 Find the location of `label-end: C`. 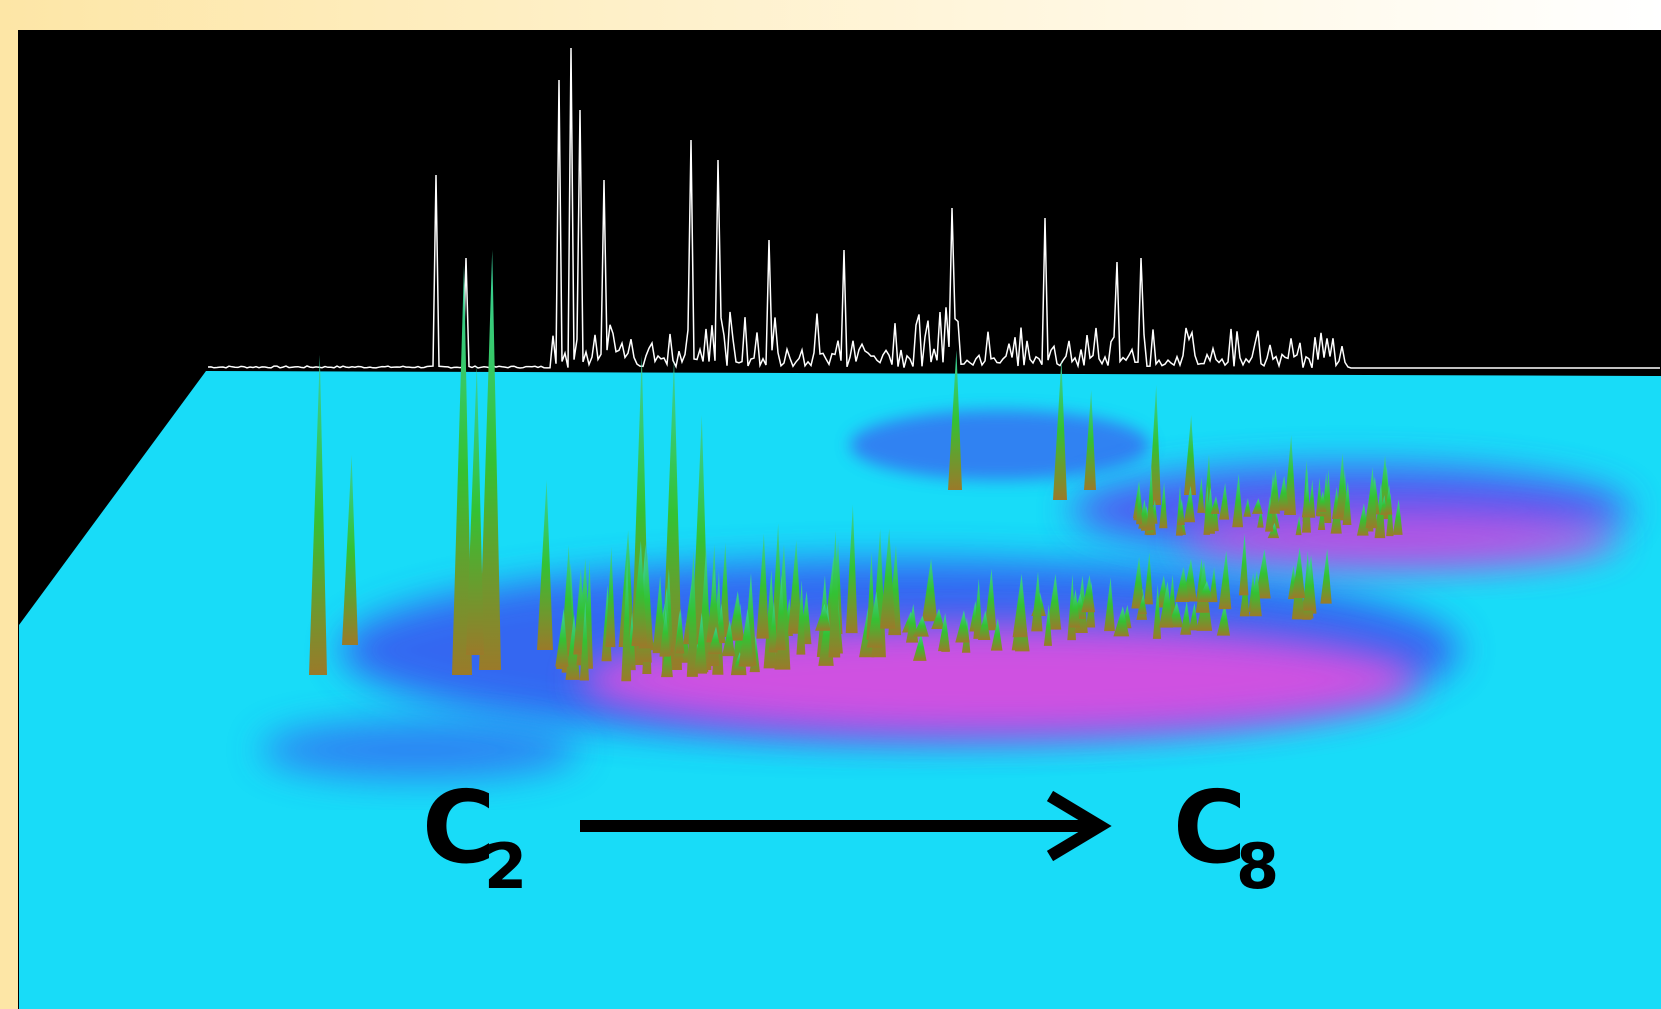

label-end: C is located at coordinates (1209, 827).